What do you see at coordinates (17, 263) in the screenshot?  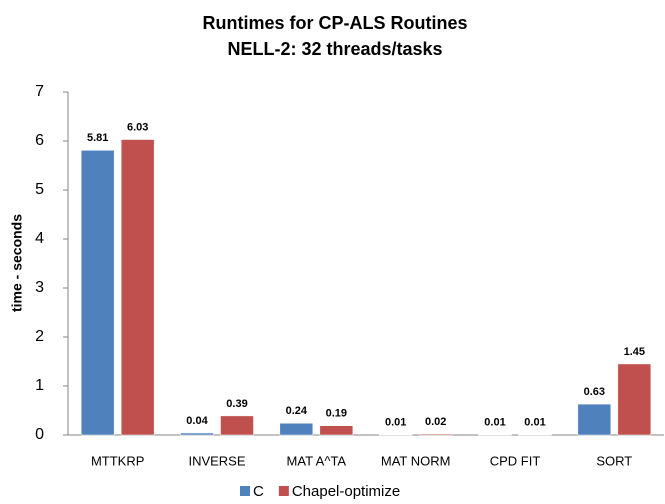 I see `y-axis-label: time - seconds` at bounding box center [17, 263].